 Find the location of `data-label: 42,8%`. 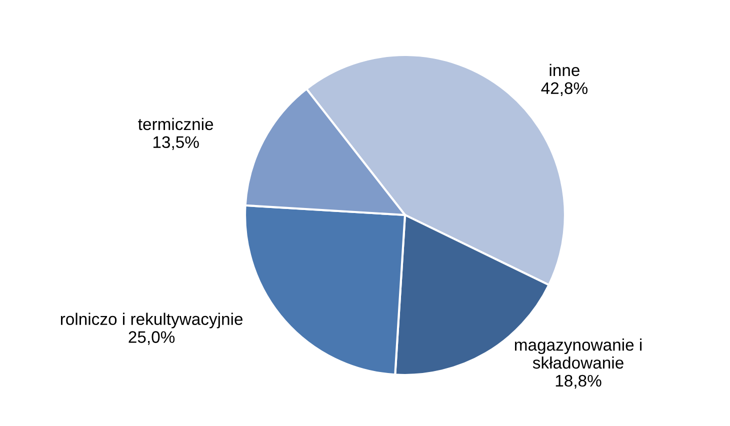

data-label: 42,8% is located at coordinates (564, 89).